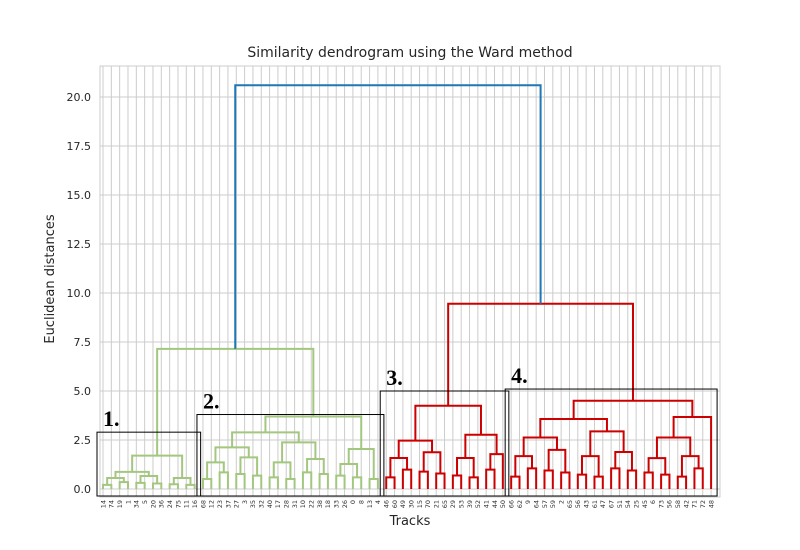 Image resolution: width=800 pixels, height=550 pixels. I want to click on leaf-label: 73, so click(661, 504).